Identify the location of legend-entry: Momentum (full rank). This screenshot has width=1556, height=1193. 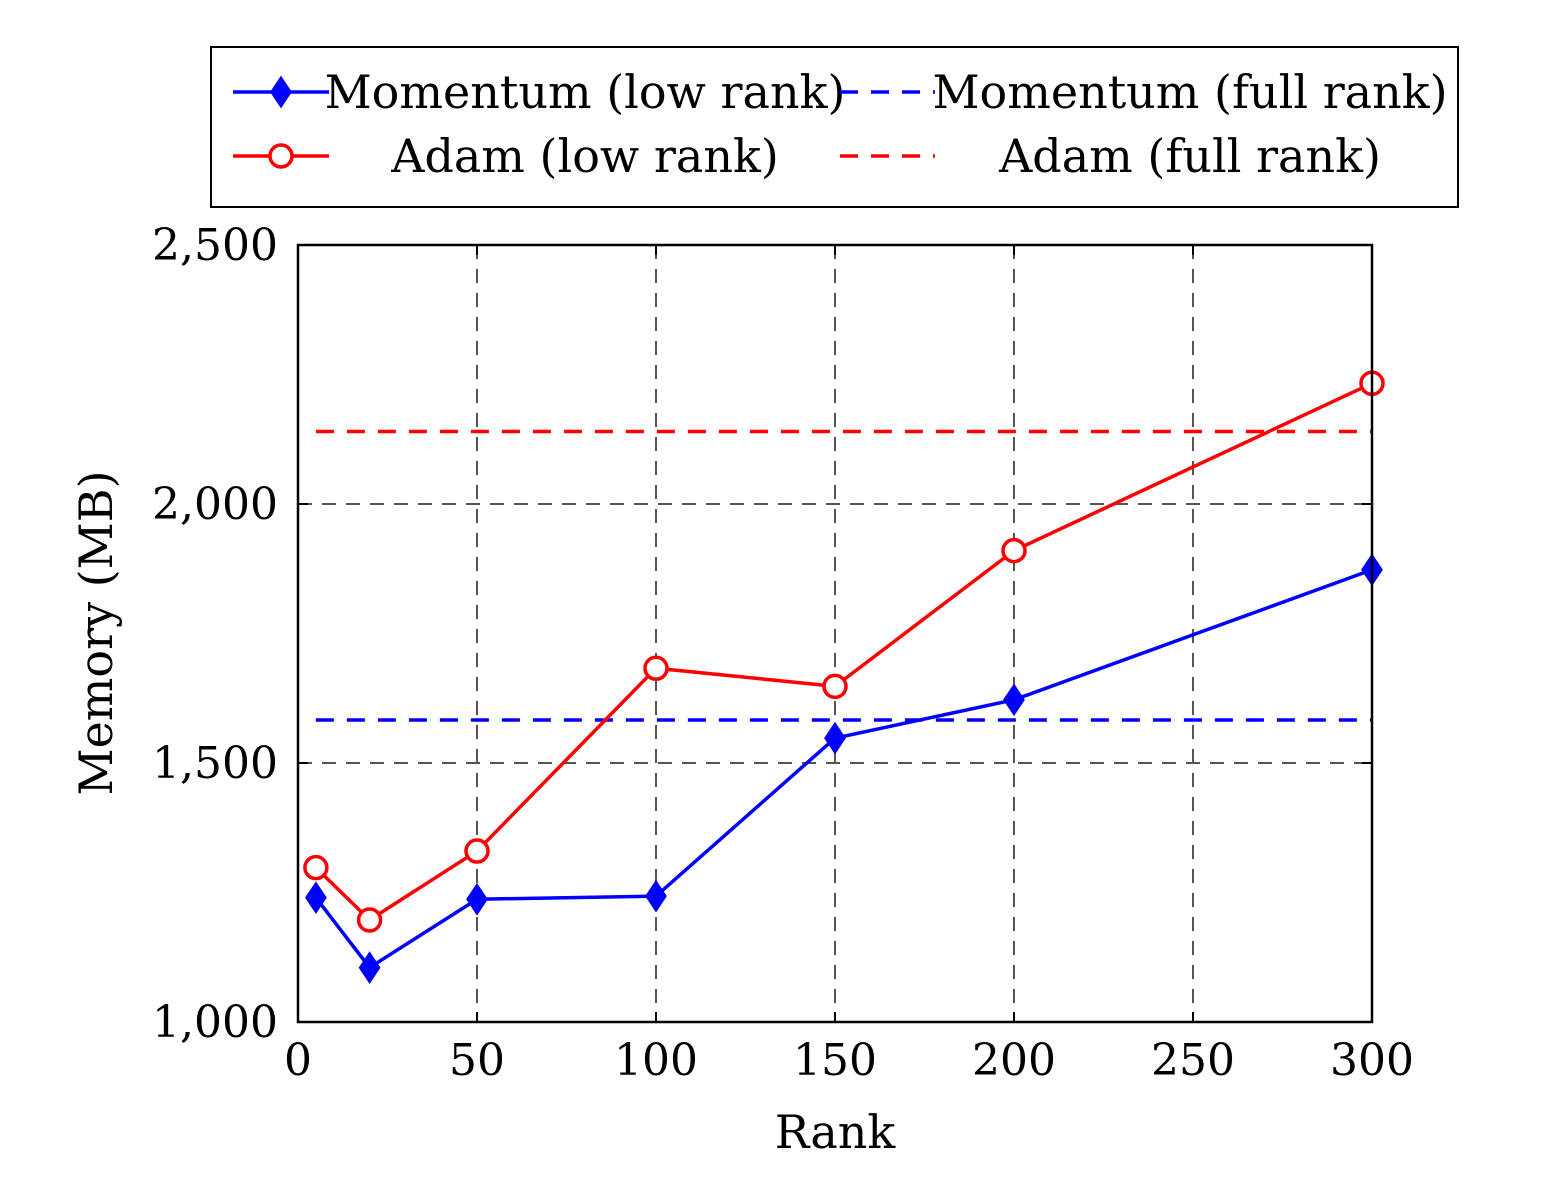
(1144, 92).